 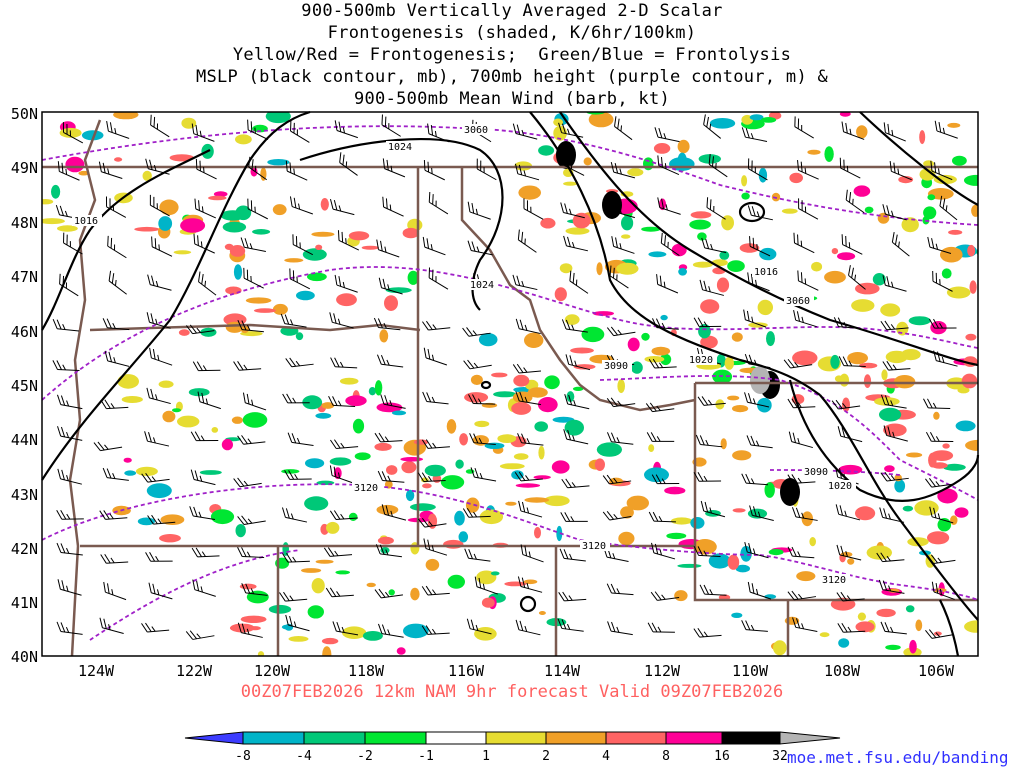 What do you see at coordinates (701, 360) in the screenshot?
I see `mslp-label: 1020` at bounding box center [701, 360].